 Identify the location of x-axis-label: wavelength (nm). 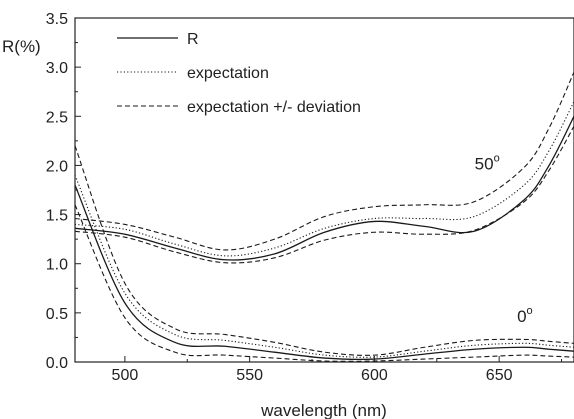
(323, 410).